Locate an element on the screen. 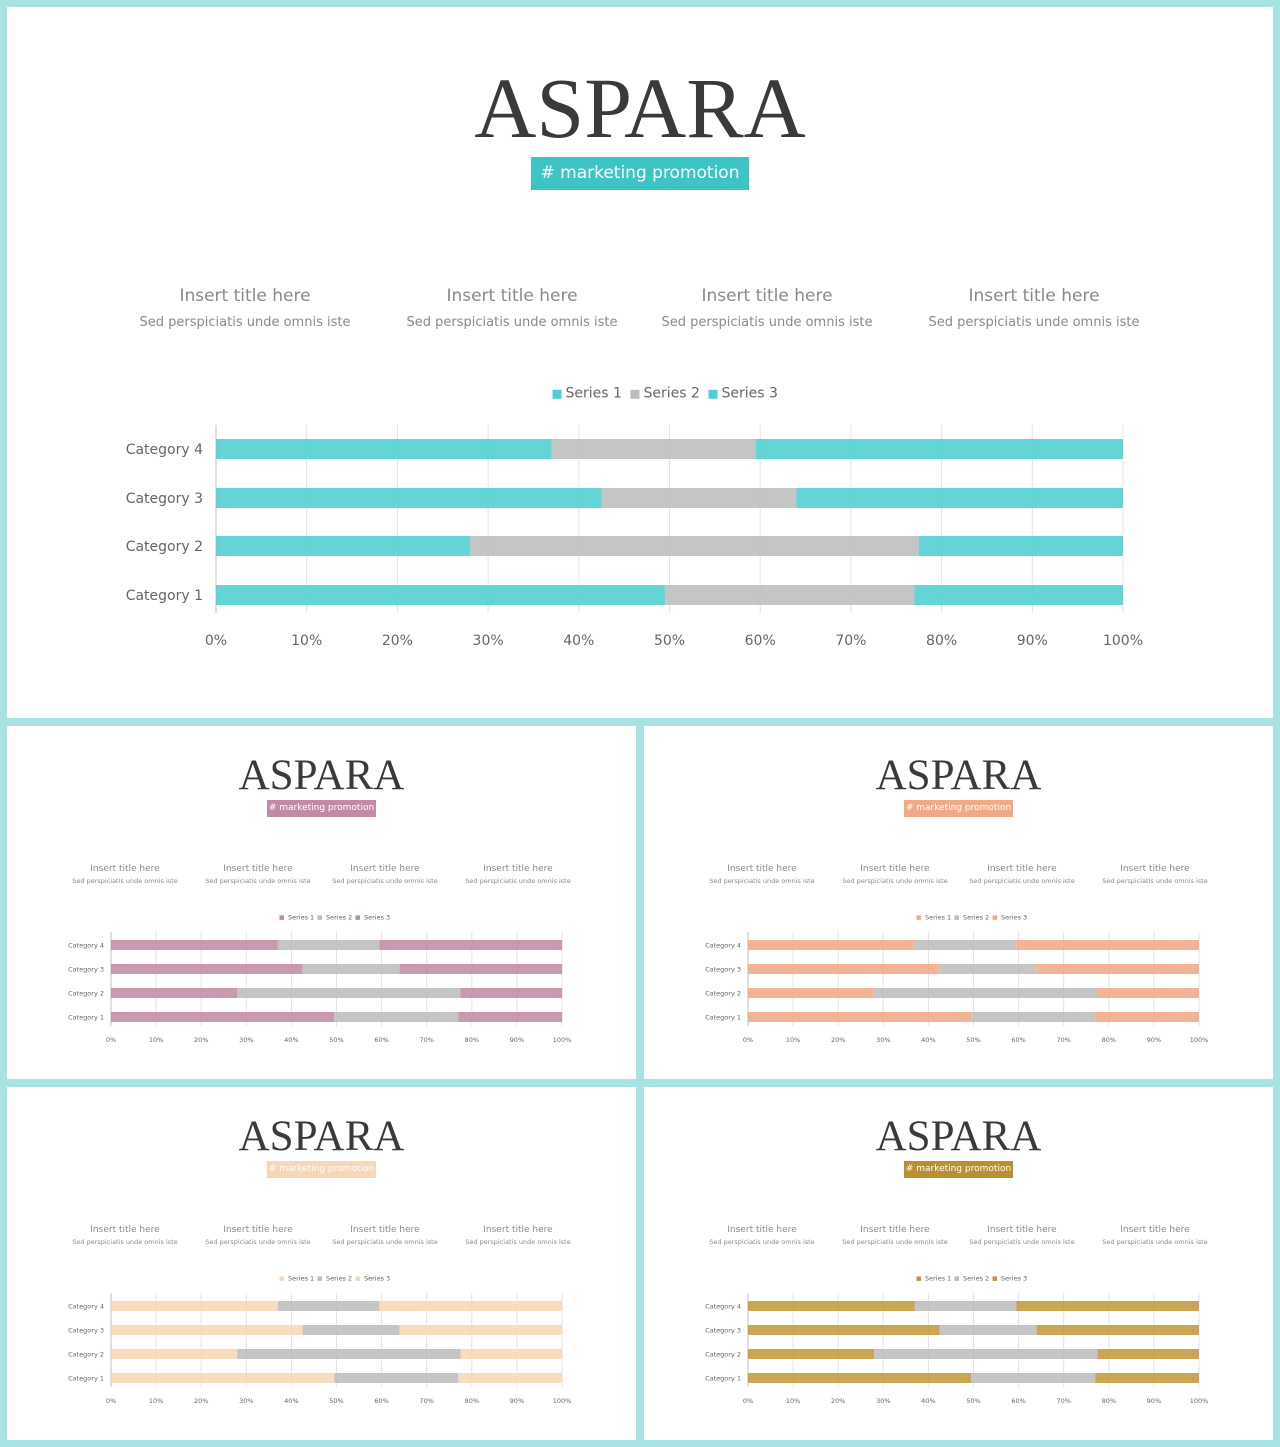  x-tick-label: 70% is located at coordinates (426, 1040).